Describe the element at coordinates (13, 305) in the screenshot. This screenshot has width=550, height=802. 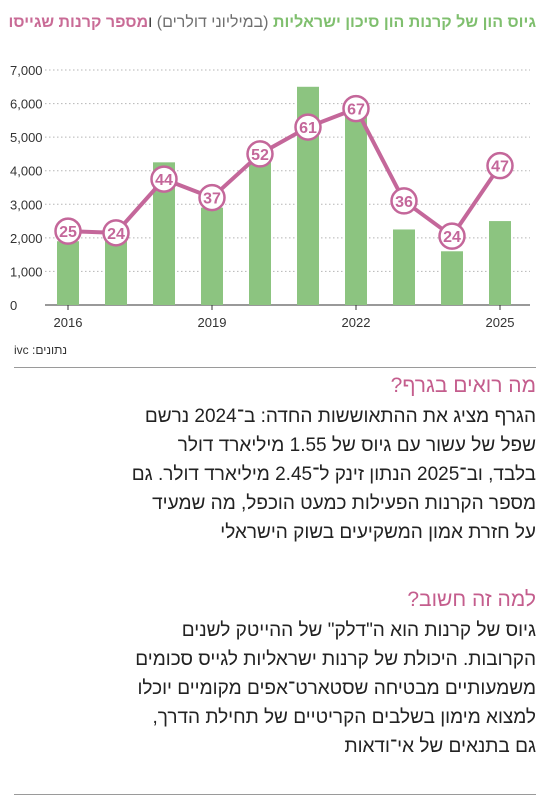
I see `y-tick-label: 0` at that location.